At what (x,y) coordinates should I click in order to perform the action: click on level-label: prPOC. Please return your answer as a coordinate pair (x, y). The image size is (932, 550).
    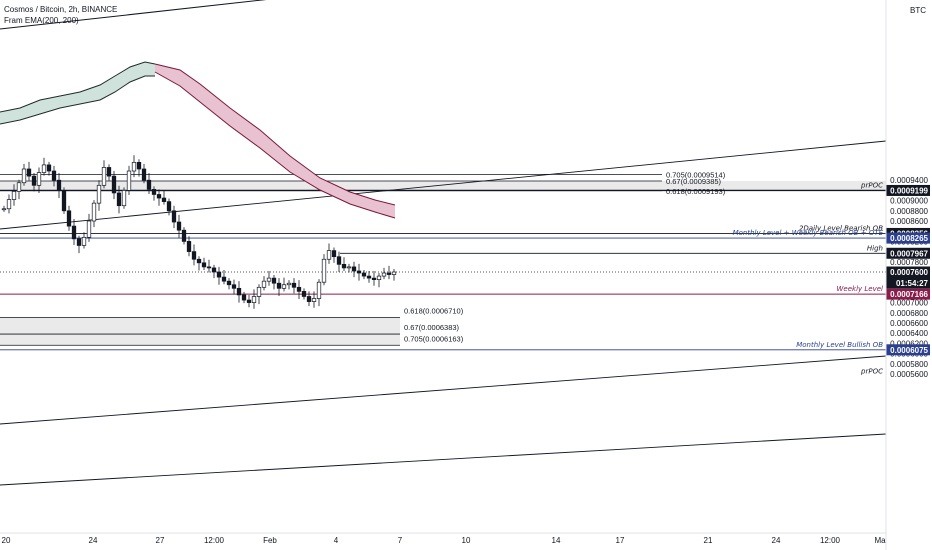
    Looking at the image, I should click on (871, 372).